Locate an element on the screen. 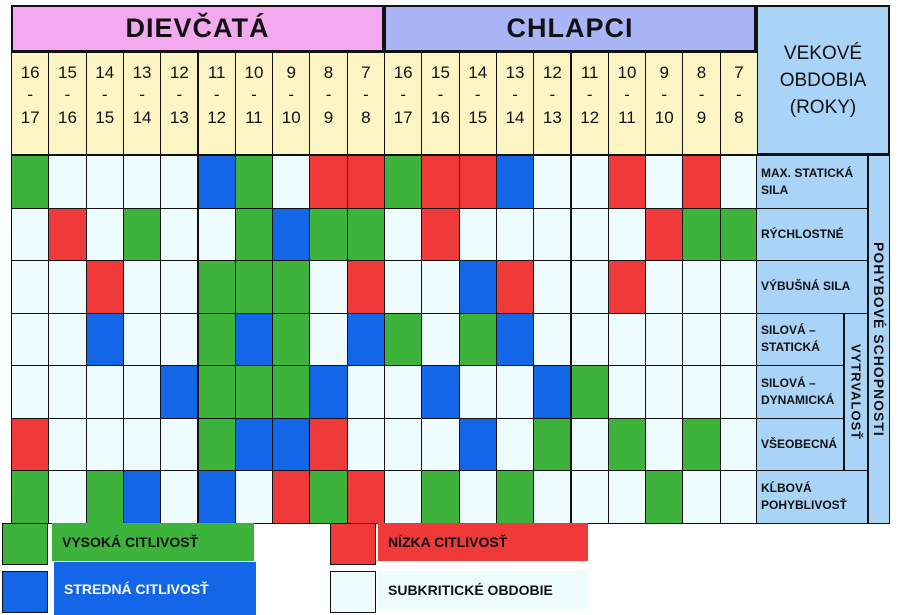 The image size is (899, 615). age-to: 10 is located at coordinates (291, 117).